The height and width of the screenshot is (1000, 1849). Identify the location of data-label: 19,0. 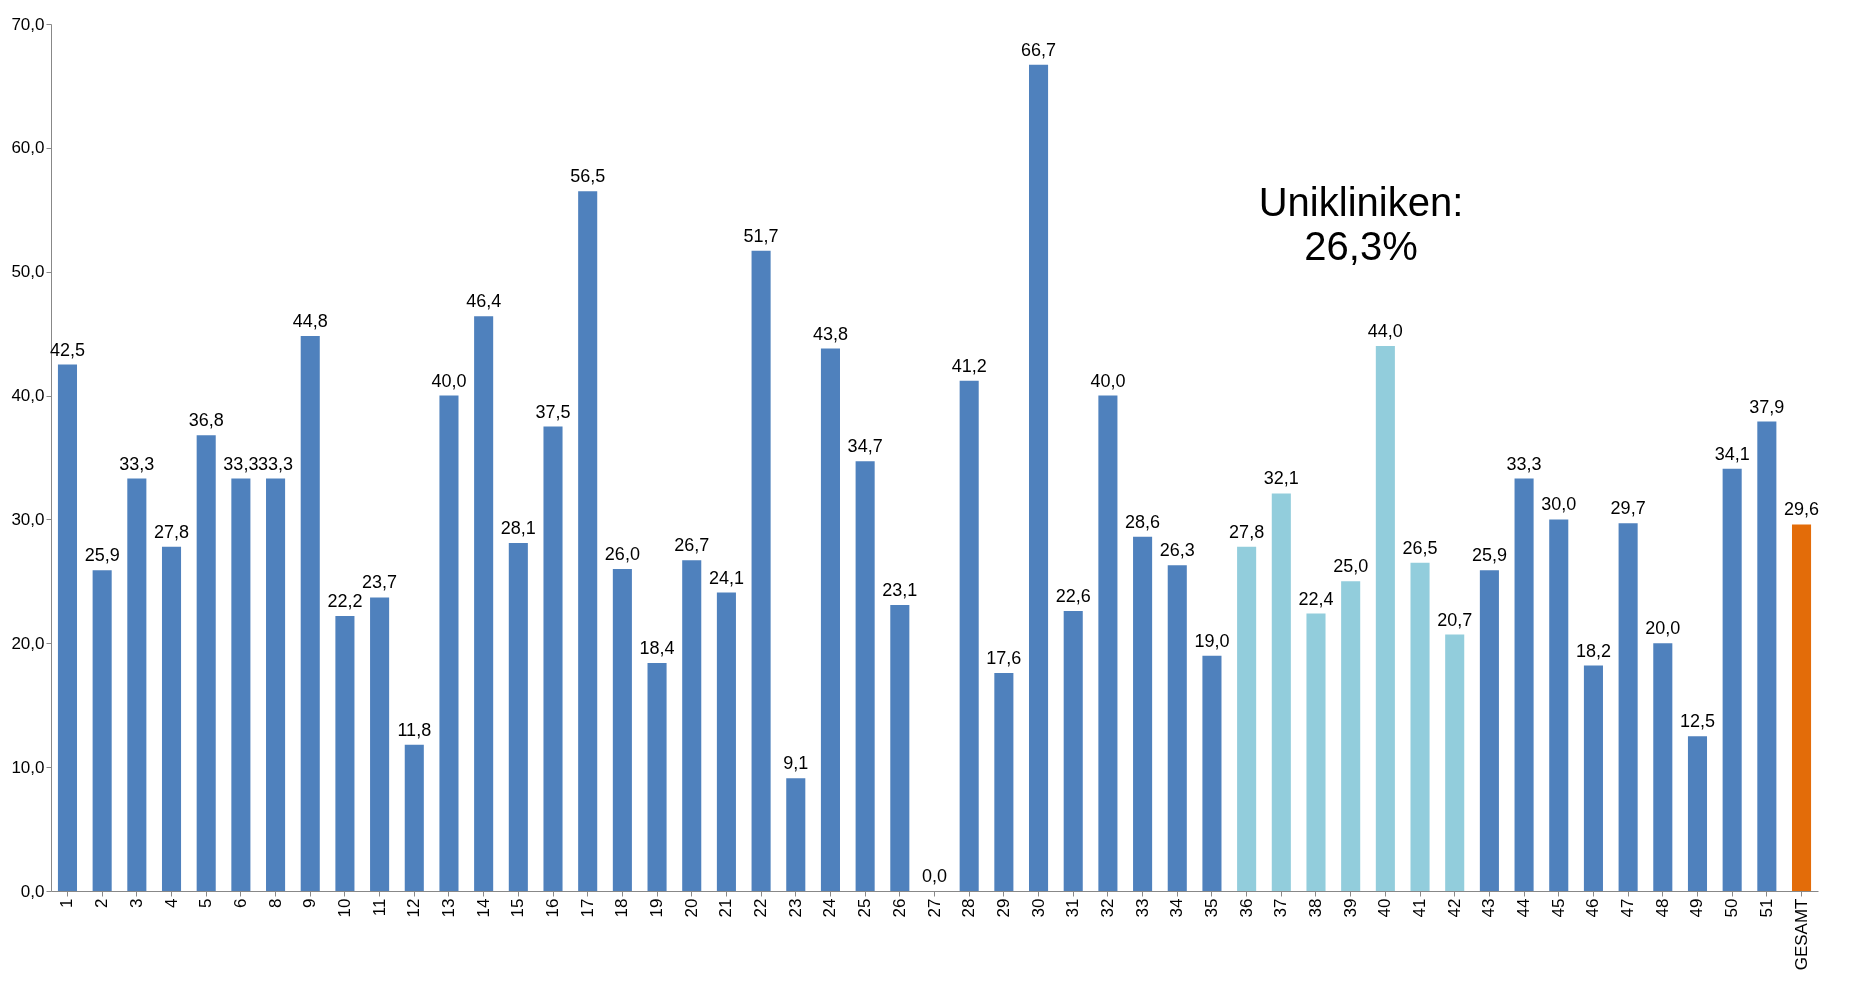
(1212, 640).